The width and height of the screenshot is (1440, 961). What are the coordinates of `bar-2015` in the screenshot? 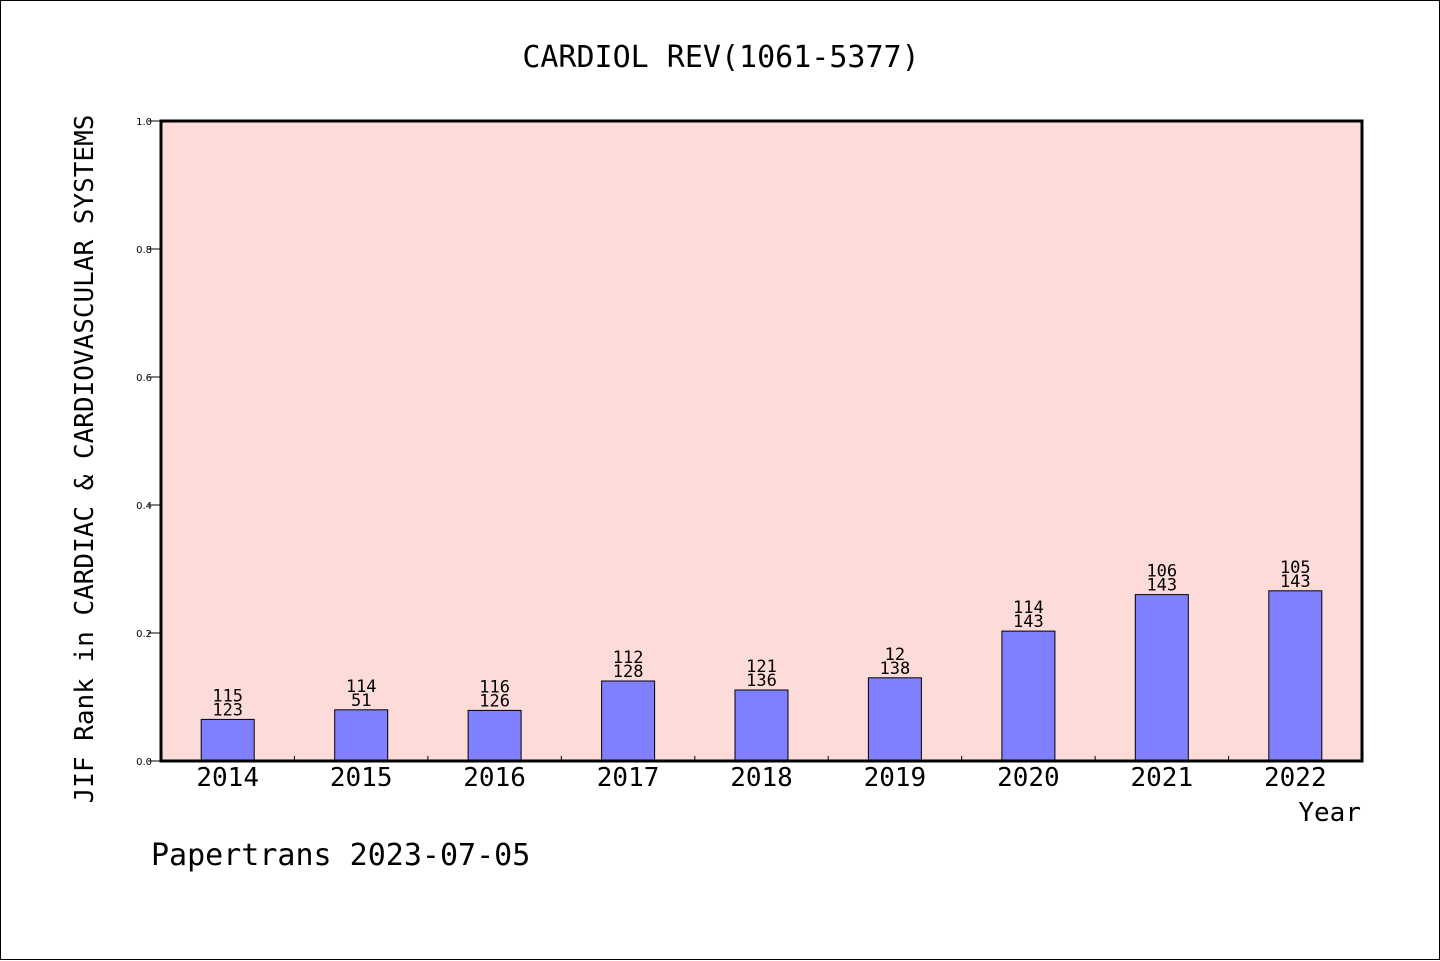 It's located at (361, 735).